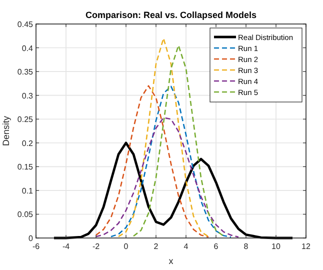 The image size is (323, 270). Describe the element at coordinates (25, 72) in the screenshot. I see `y-tick-label: 0.35` at that location.